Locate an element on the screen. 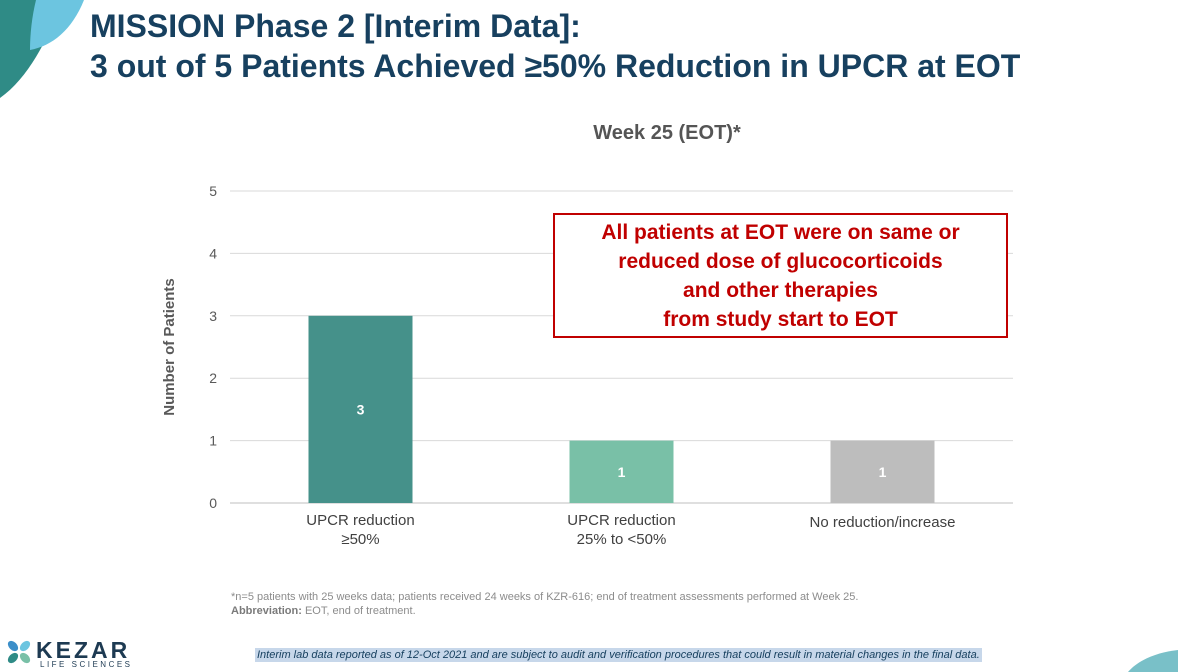  data-label: 3 is located at coordinates (361, 409).